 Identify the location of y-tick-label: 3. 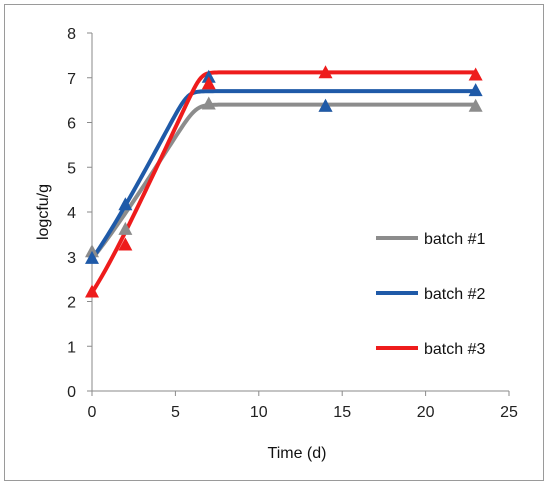
(71, 258).